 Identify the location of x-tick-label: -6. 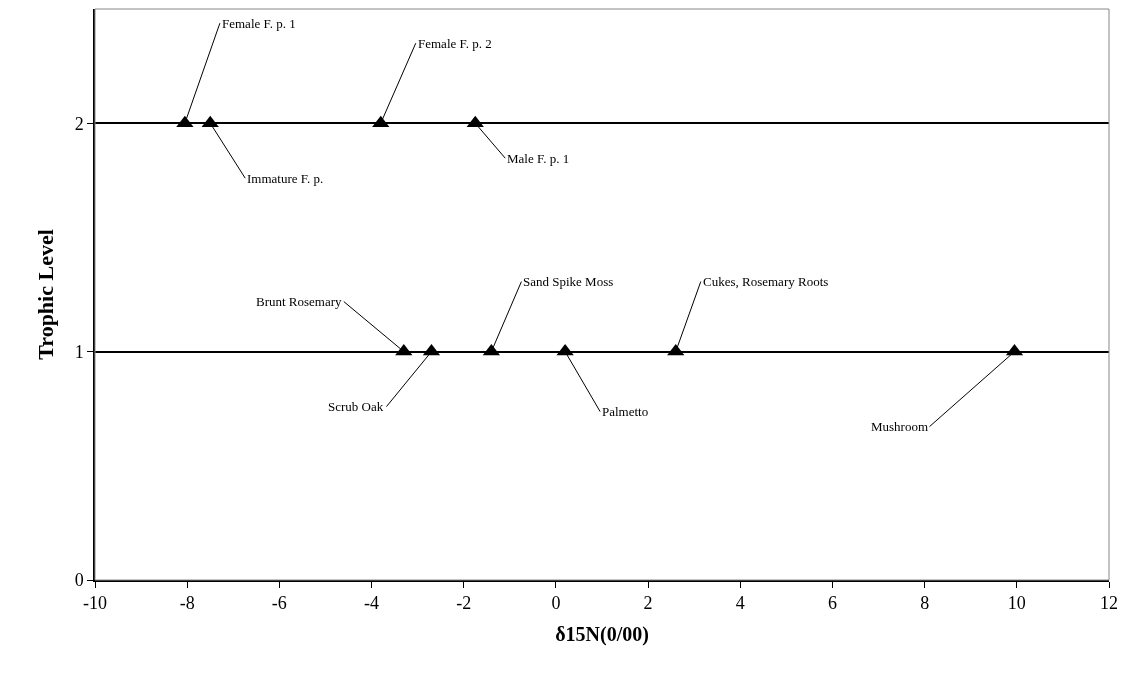
(279, 603).